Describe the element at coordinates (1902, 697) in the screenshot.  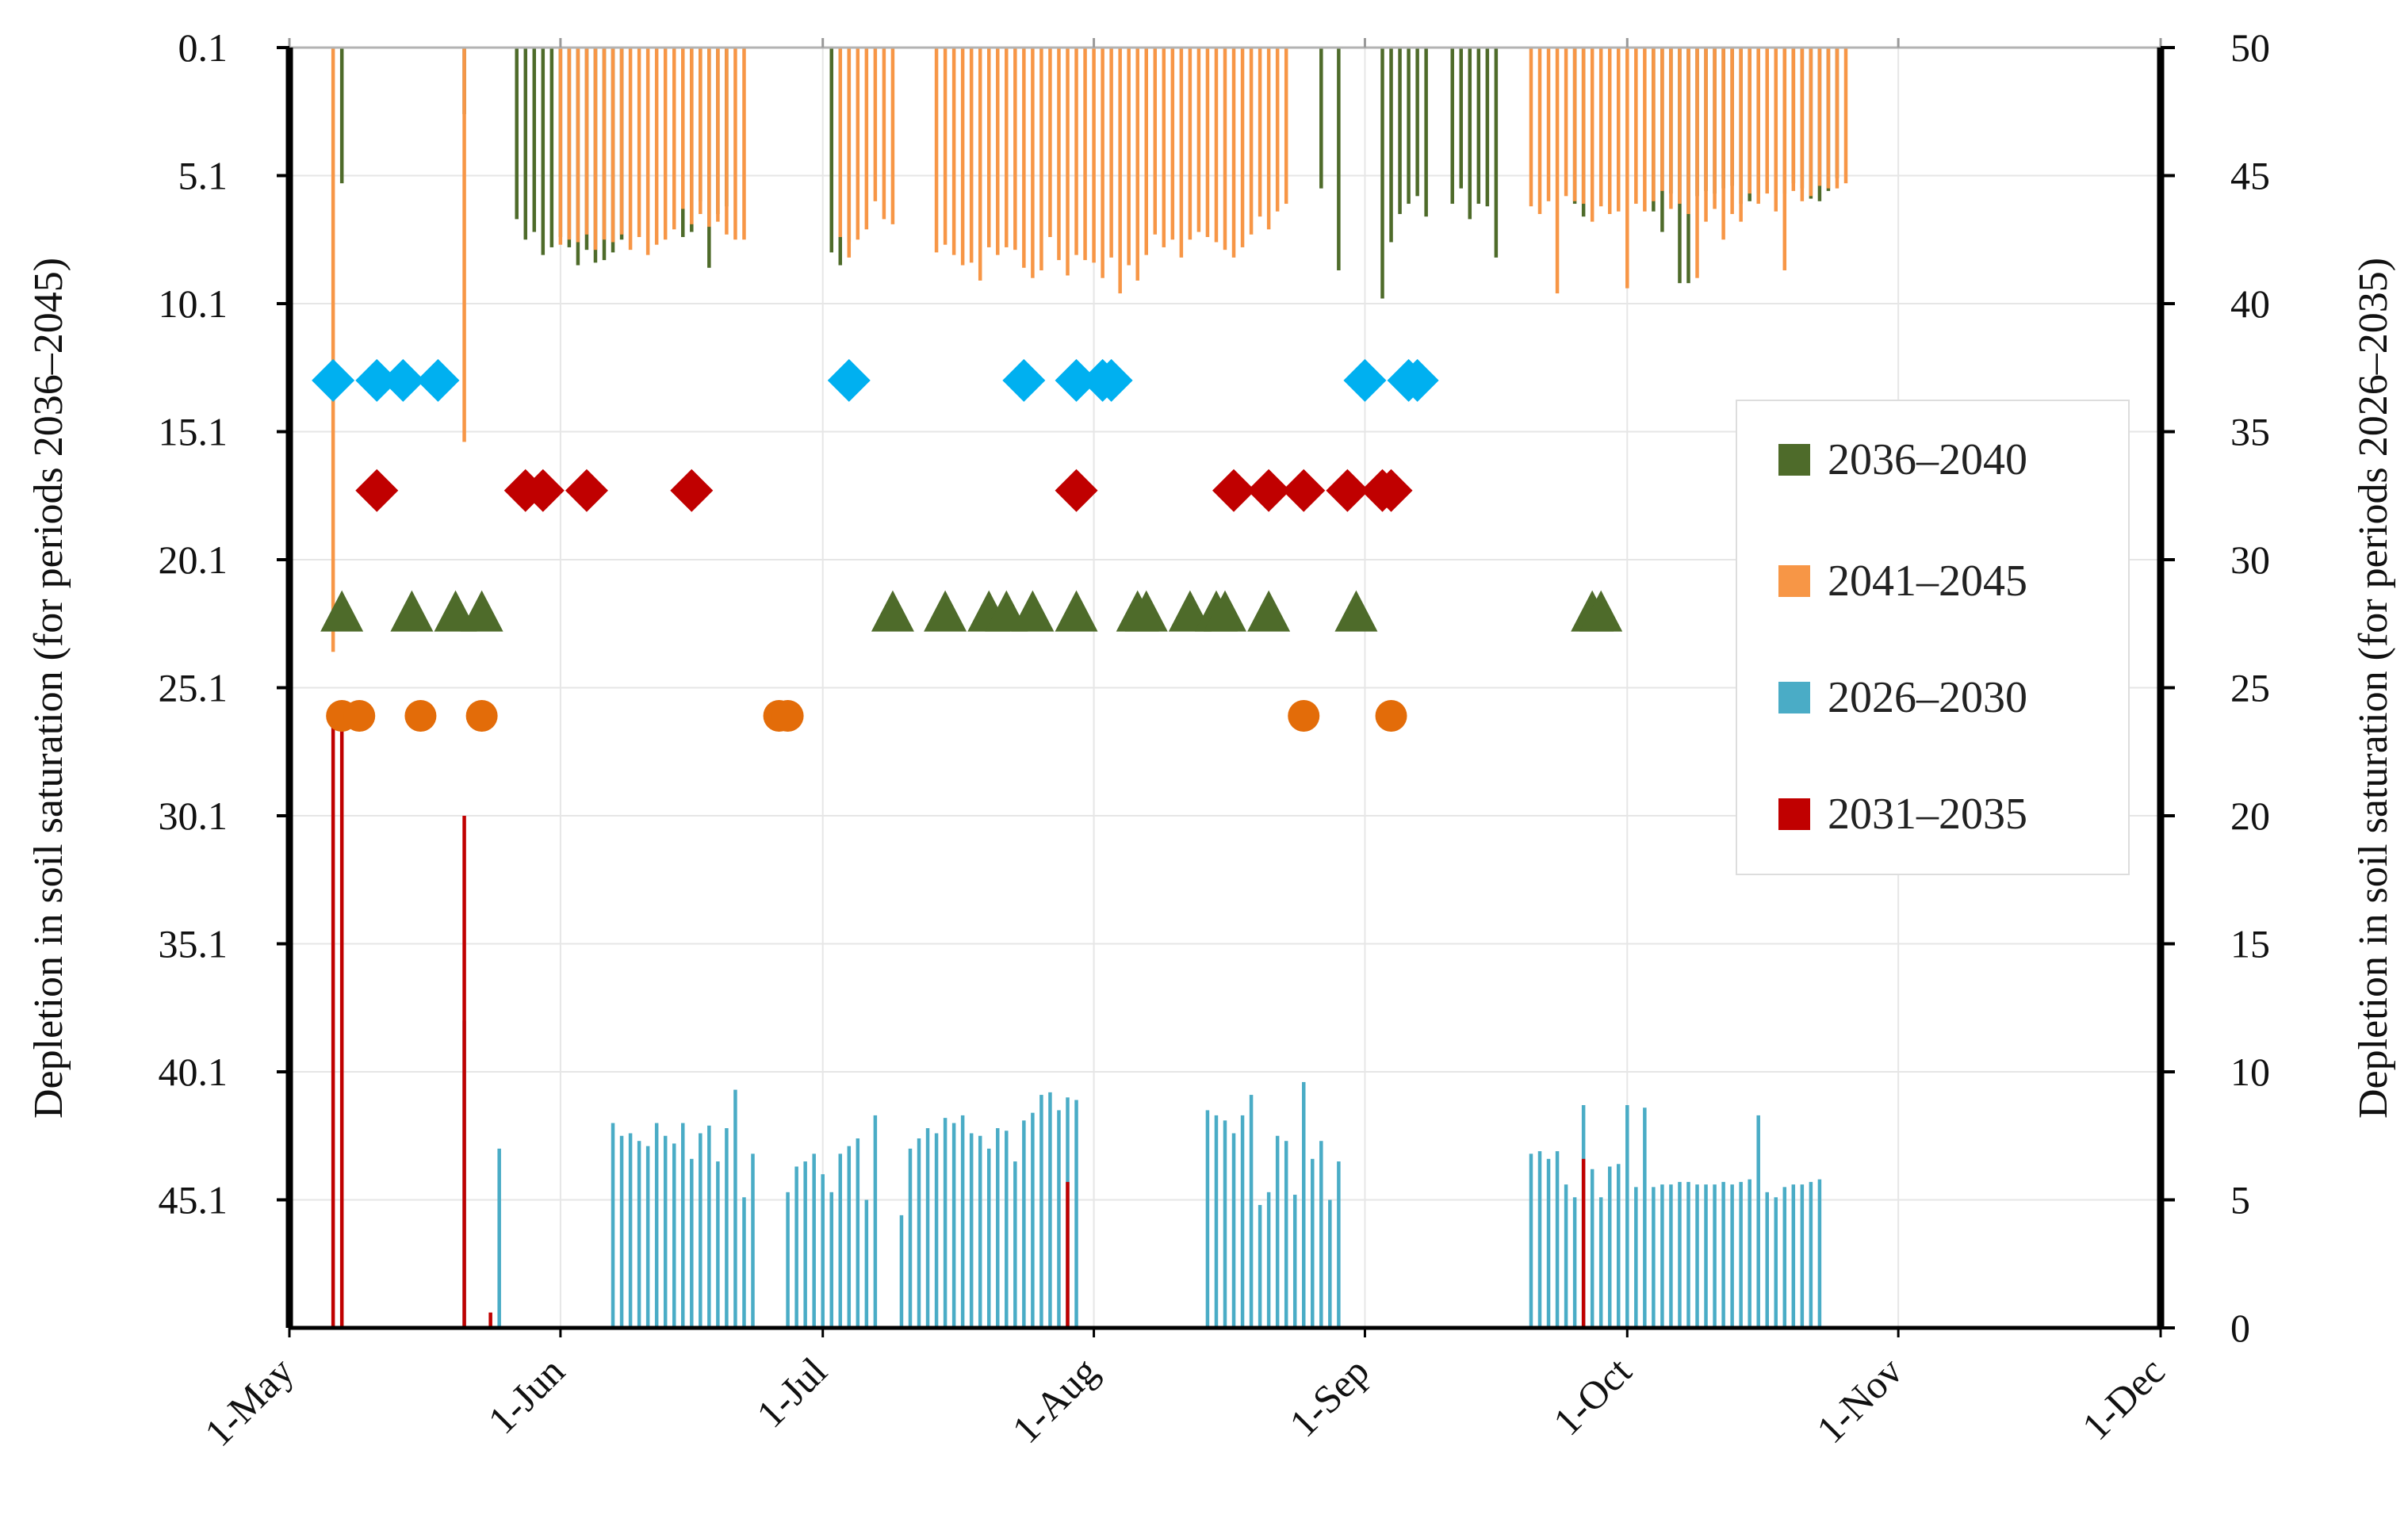
I see `legend-entry-2026-2030: 2026–2030` at that location.